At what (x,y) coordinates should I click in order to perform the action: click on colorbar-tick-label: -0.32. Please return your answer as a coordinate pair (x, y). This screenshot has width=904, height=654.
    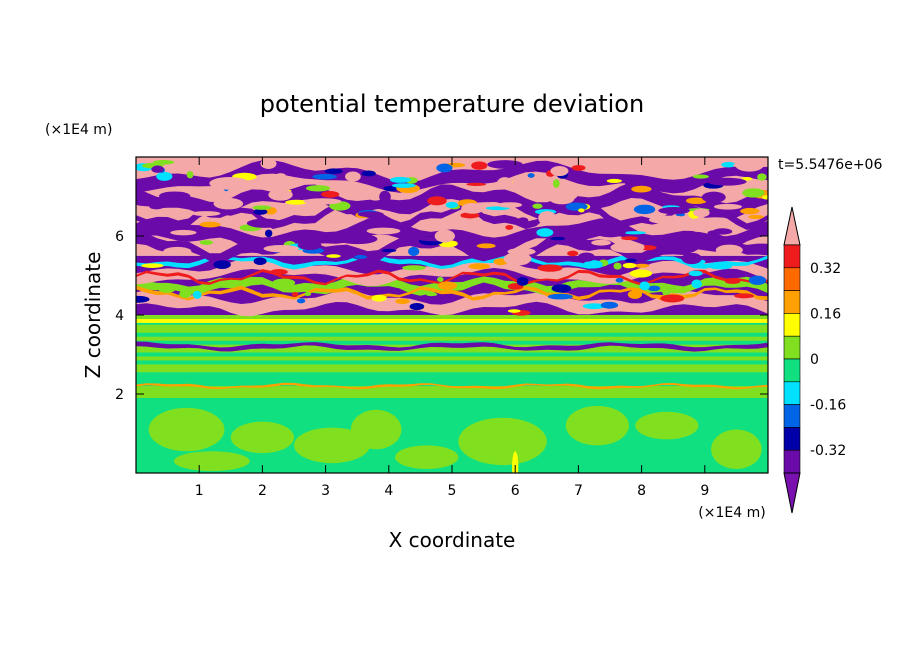
    Looking at the image, I should click on (828, 451).